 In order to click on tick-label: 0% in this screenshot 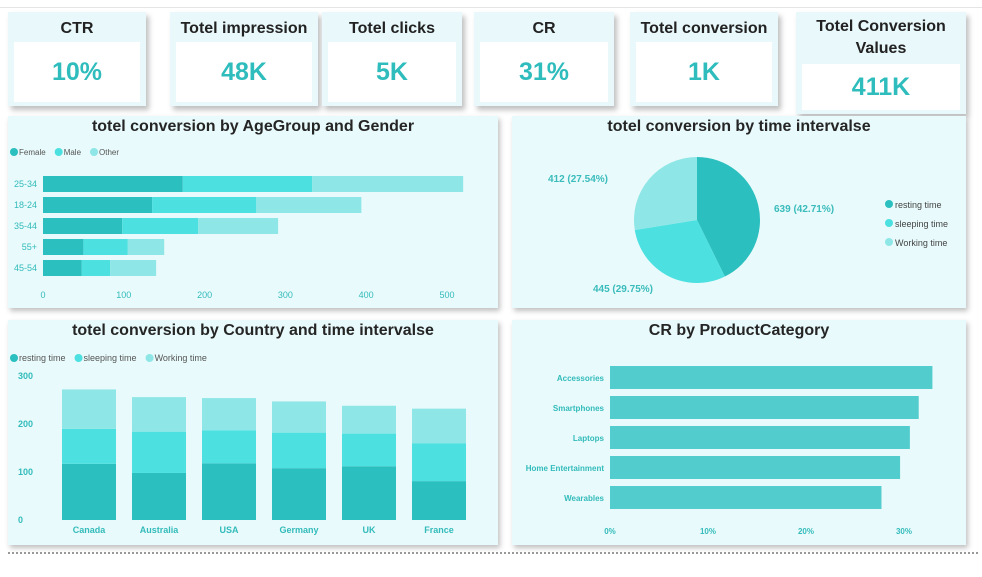, I will do `click(610, 531)`.